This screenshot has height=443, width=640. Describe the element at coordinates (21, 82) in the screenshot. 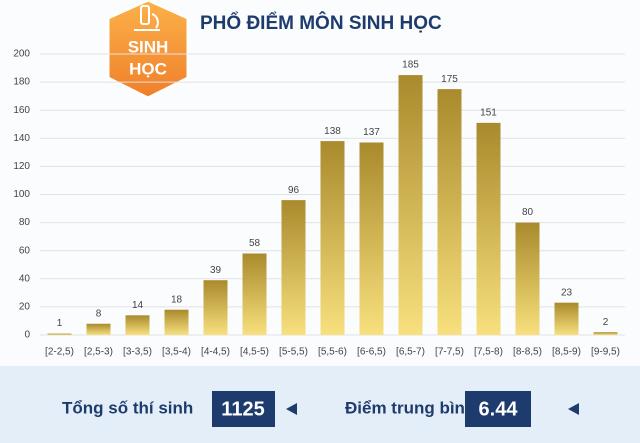

I see `y-tick-label: 180` at that location.